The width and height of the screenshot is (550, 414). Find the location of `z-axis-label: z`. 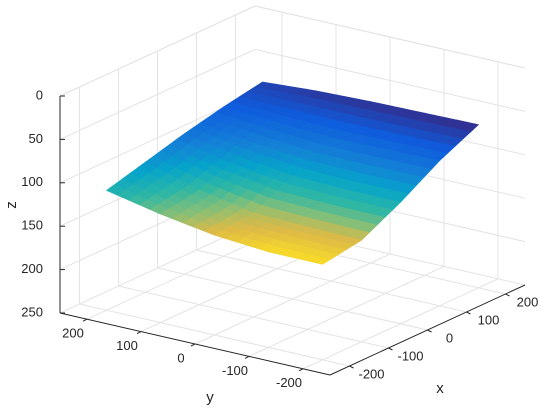

z-axis-label: z is located at coordinates (11, 205).